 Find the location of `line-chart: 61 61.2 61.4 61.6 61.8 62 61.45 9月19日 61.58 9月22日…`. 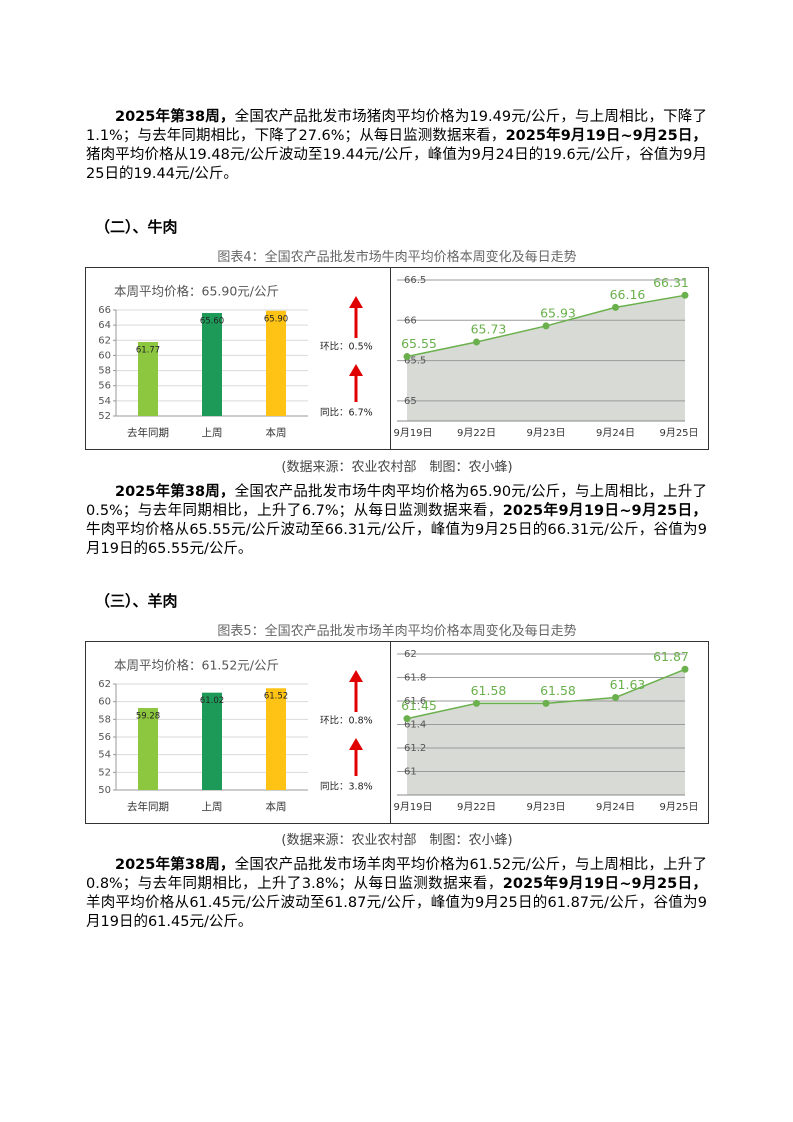

line-chart: 61 61.2 61.4 61.6 61.8 62 61.45 9月19日 61.58 9月22日… is located at coordinates (545, 731).